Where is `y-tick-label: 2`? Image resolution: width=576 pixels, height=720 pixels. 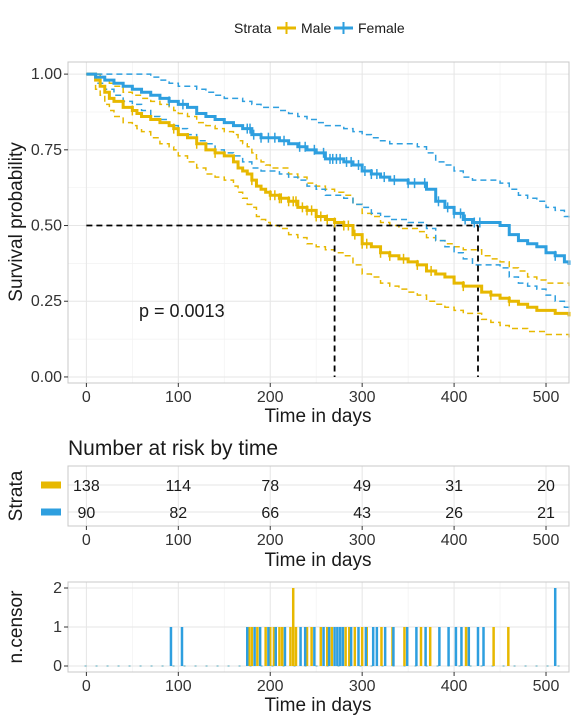 y-tick-label: 2 is located at coordinates (57, 588).